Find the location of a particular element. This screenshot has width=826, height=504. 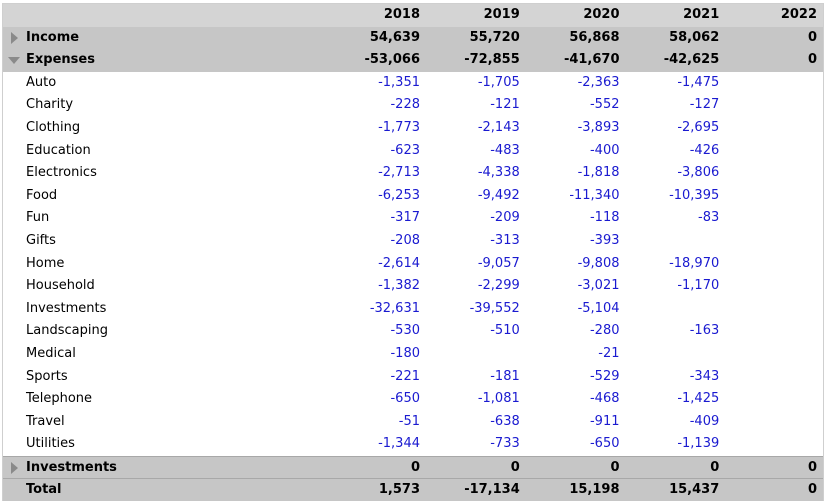

value-cell: -2,614 is located at coordinates (399, 263).